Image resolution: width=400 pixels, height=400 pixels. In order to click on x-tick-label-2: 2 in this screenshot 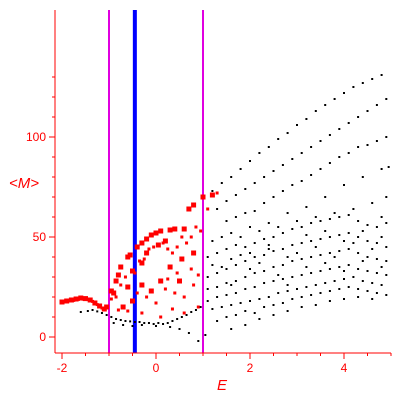, I will do `click(250, 368)`.